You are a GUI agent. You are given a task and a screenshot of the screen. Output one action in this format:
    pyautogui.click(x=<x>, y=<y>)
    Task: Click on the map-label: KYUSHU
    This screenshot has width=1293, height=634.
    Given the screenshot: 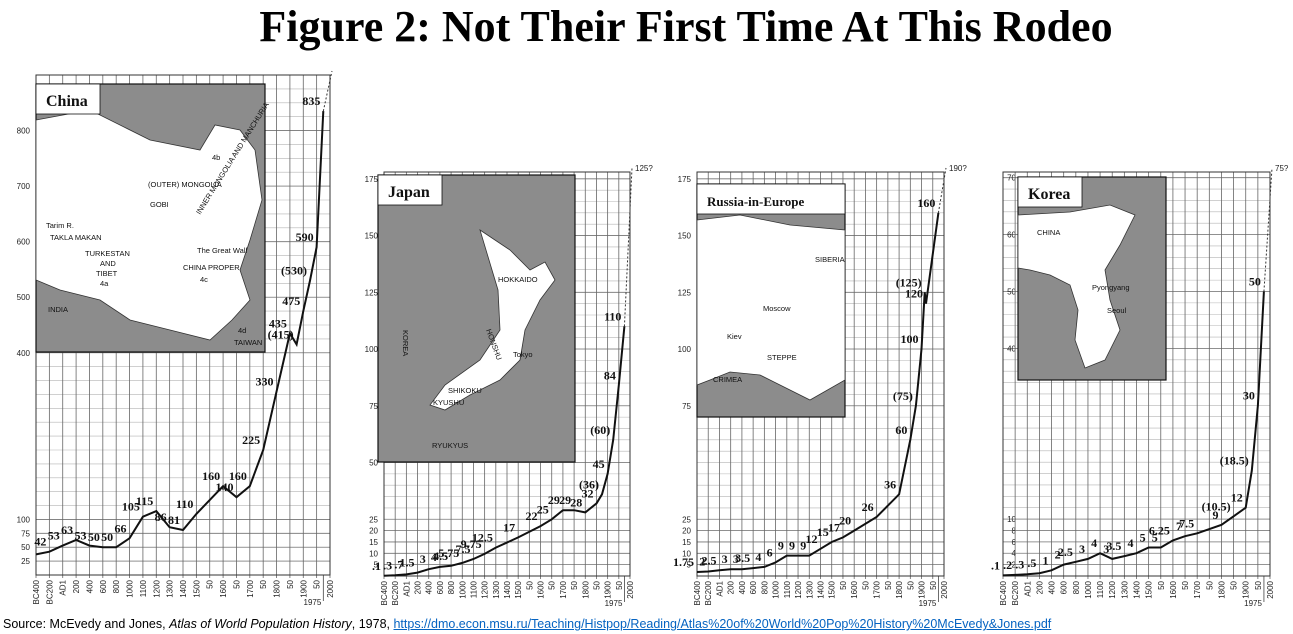 What is the action you would take?
    pyautogui.click(x=448, y=402)
    